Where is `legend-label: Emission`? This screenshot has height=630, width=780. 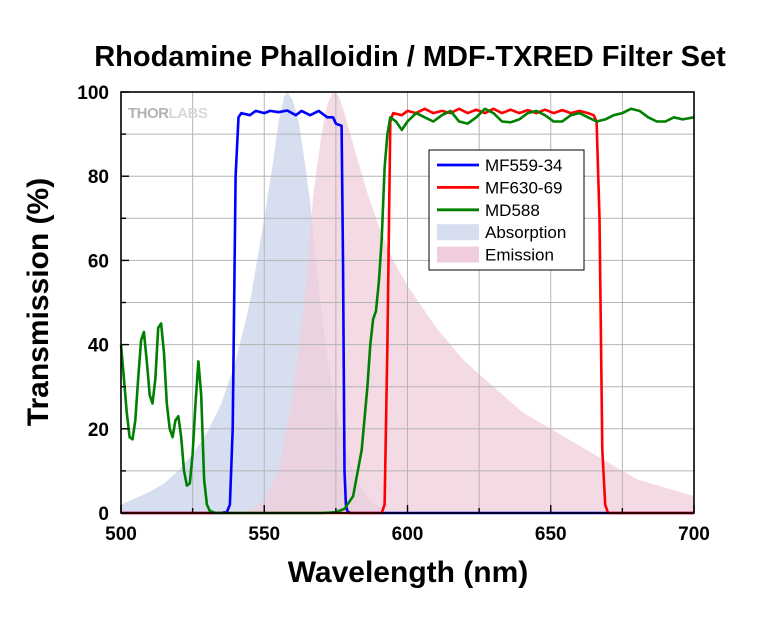 legend-label: Emission is located at coordinates (519, 255).